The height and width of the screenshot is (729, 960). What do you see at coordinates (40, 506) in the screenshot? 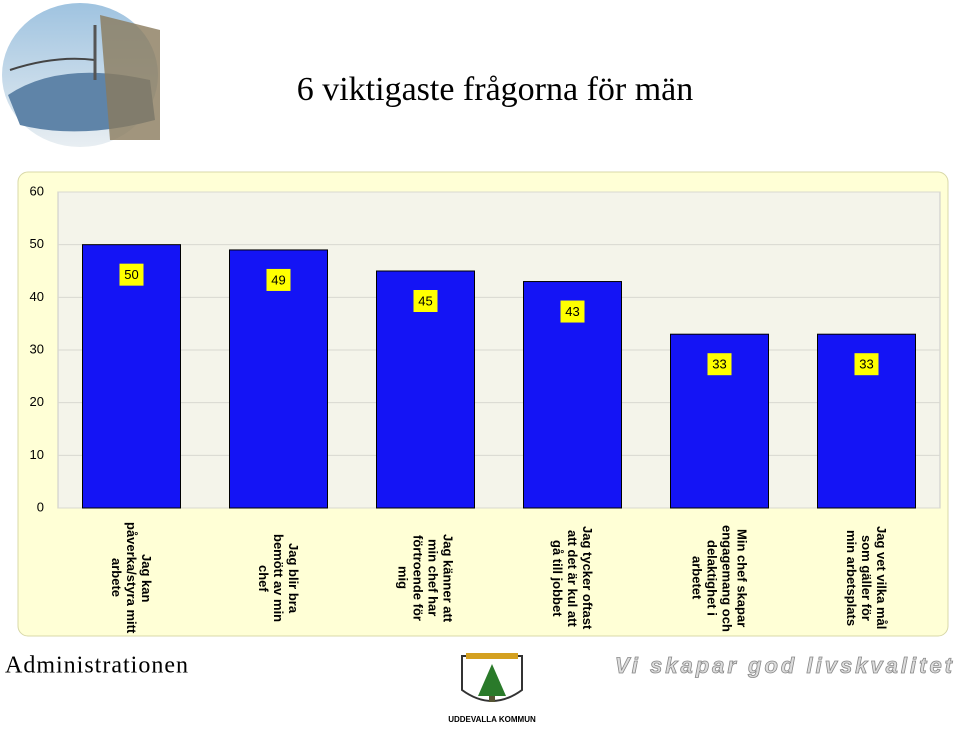
I see `y-tick-label: 0` at bounding box center [40, 506].